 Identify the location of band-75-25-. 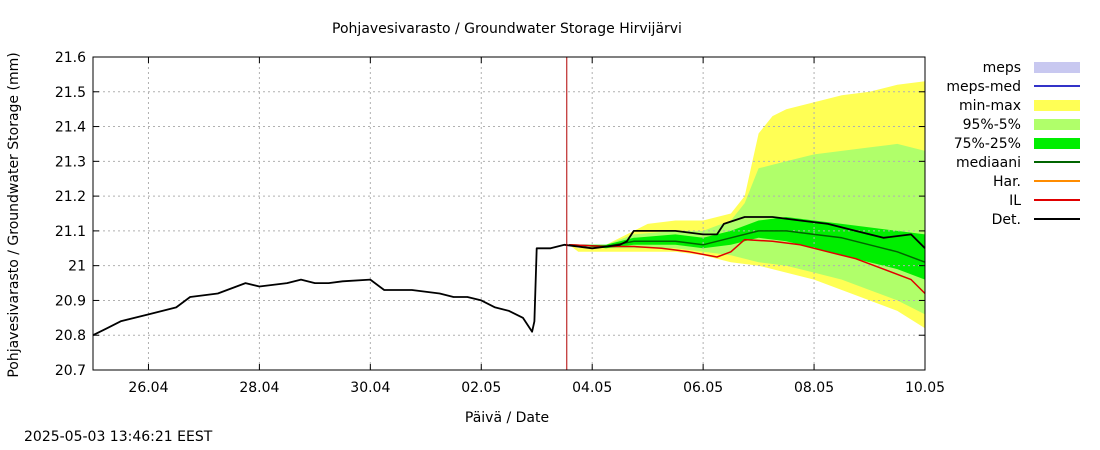
(747, 248).